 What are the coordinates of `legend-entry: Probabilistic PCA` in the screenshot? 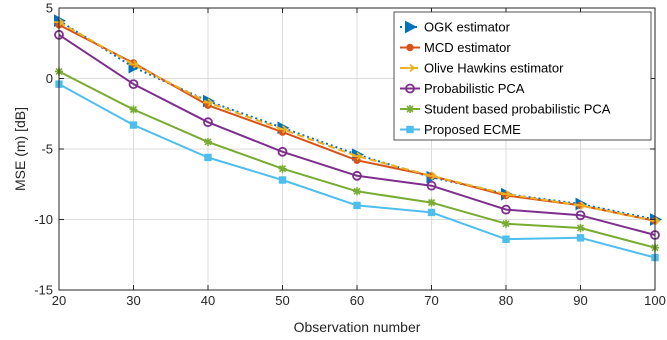 It's located at (462, 88).